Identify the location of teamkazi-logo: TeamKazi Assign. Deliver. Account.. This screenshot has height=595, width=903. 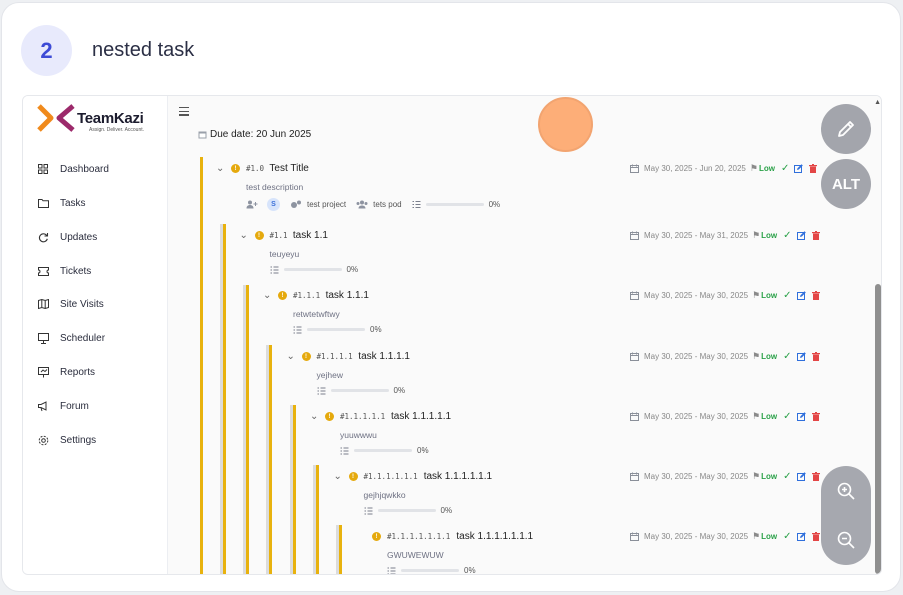
(97, 118).